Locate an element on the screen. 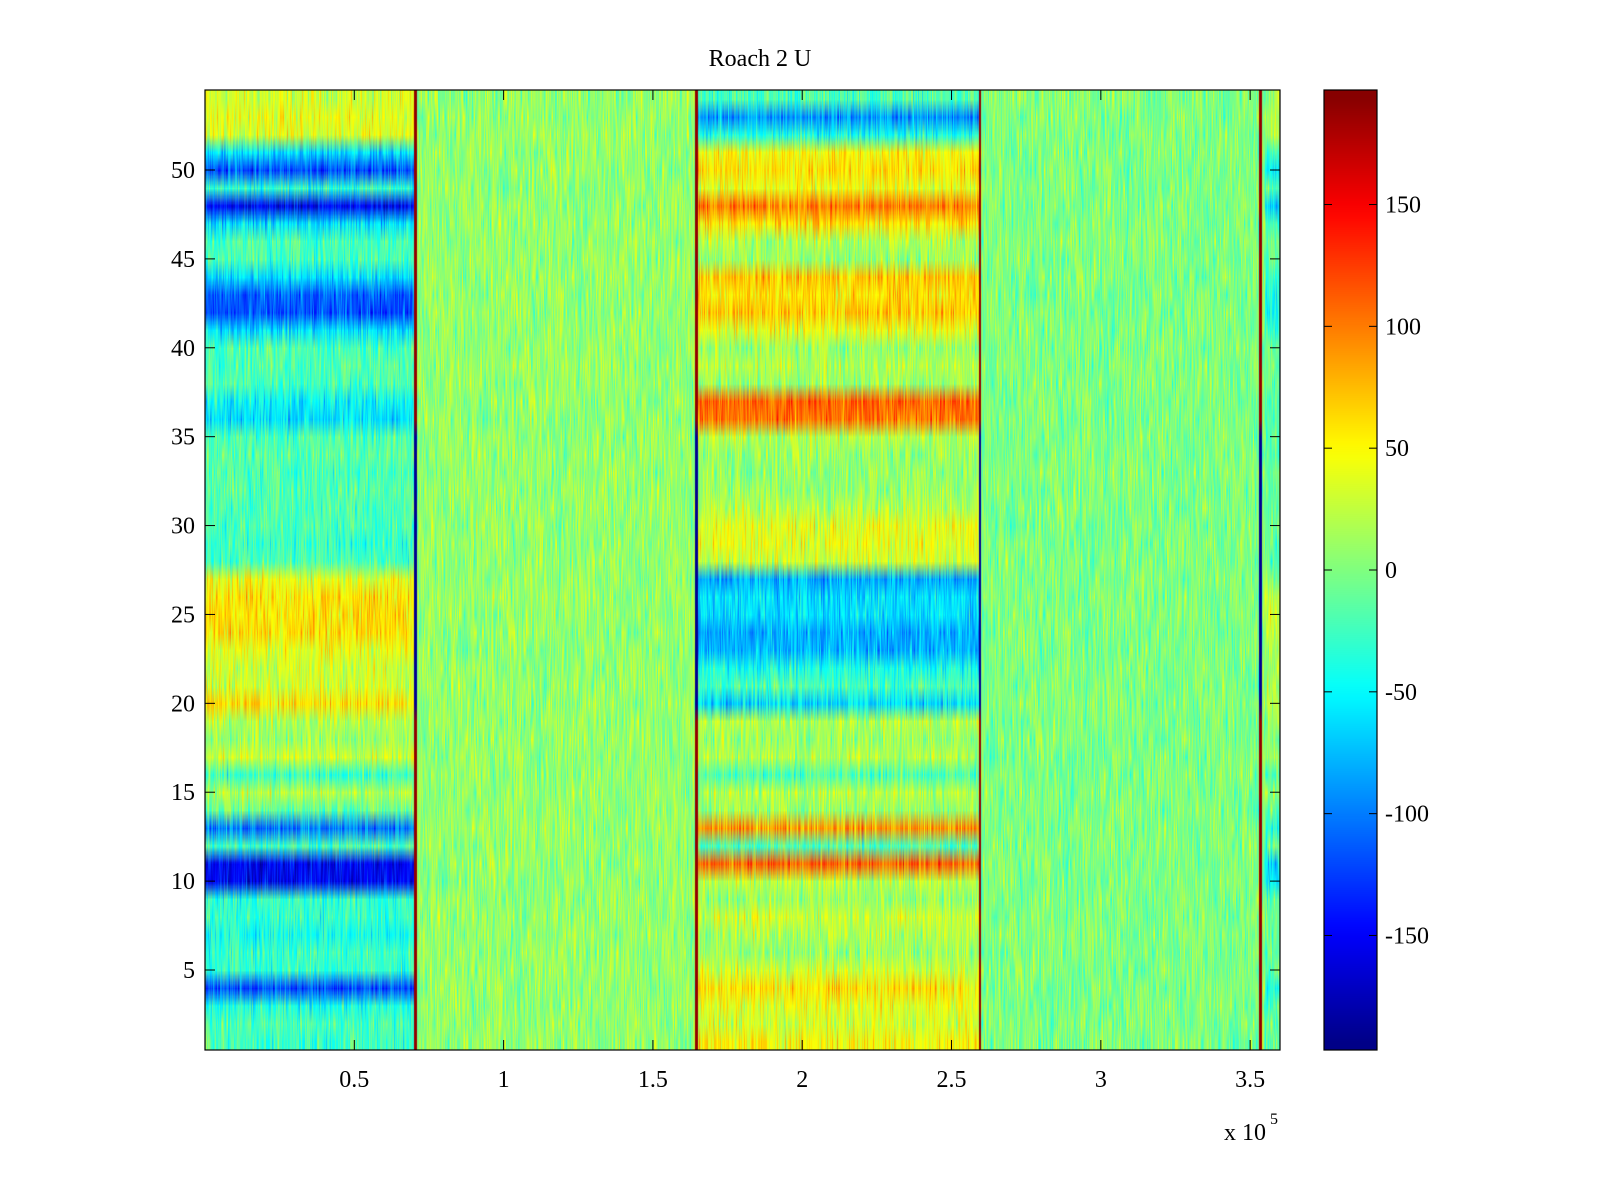 This screenshot has width=1600, height=1200. y-tick-label: 20 is located at coordinates (183, 704).